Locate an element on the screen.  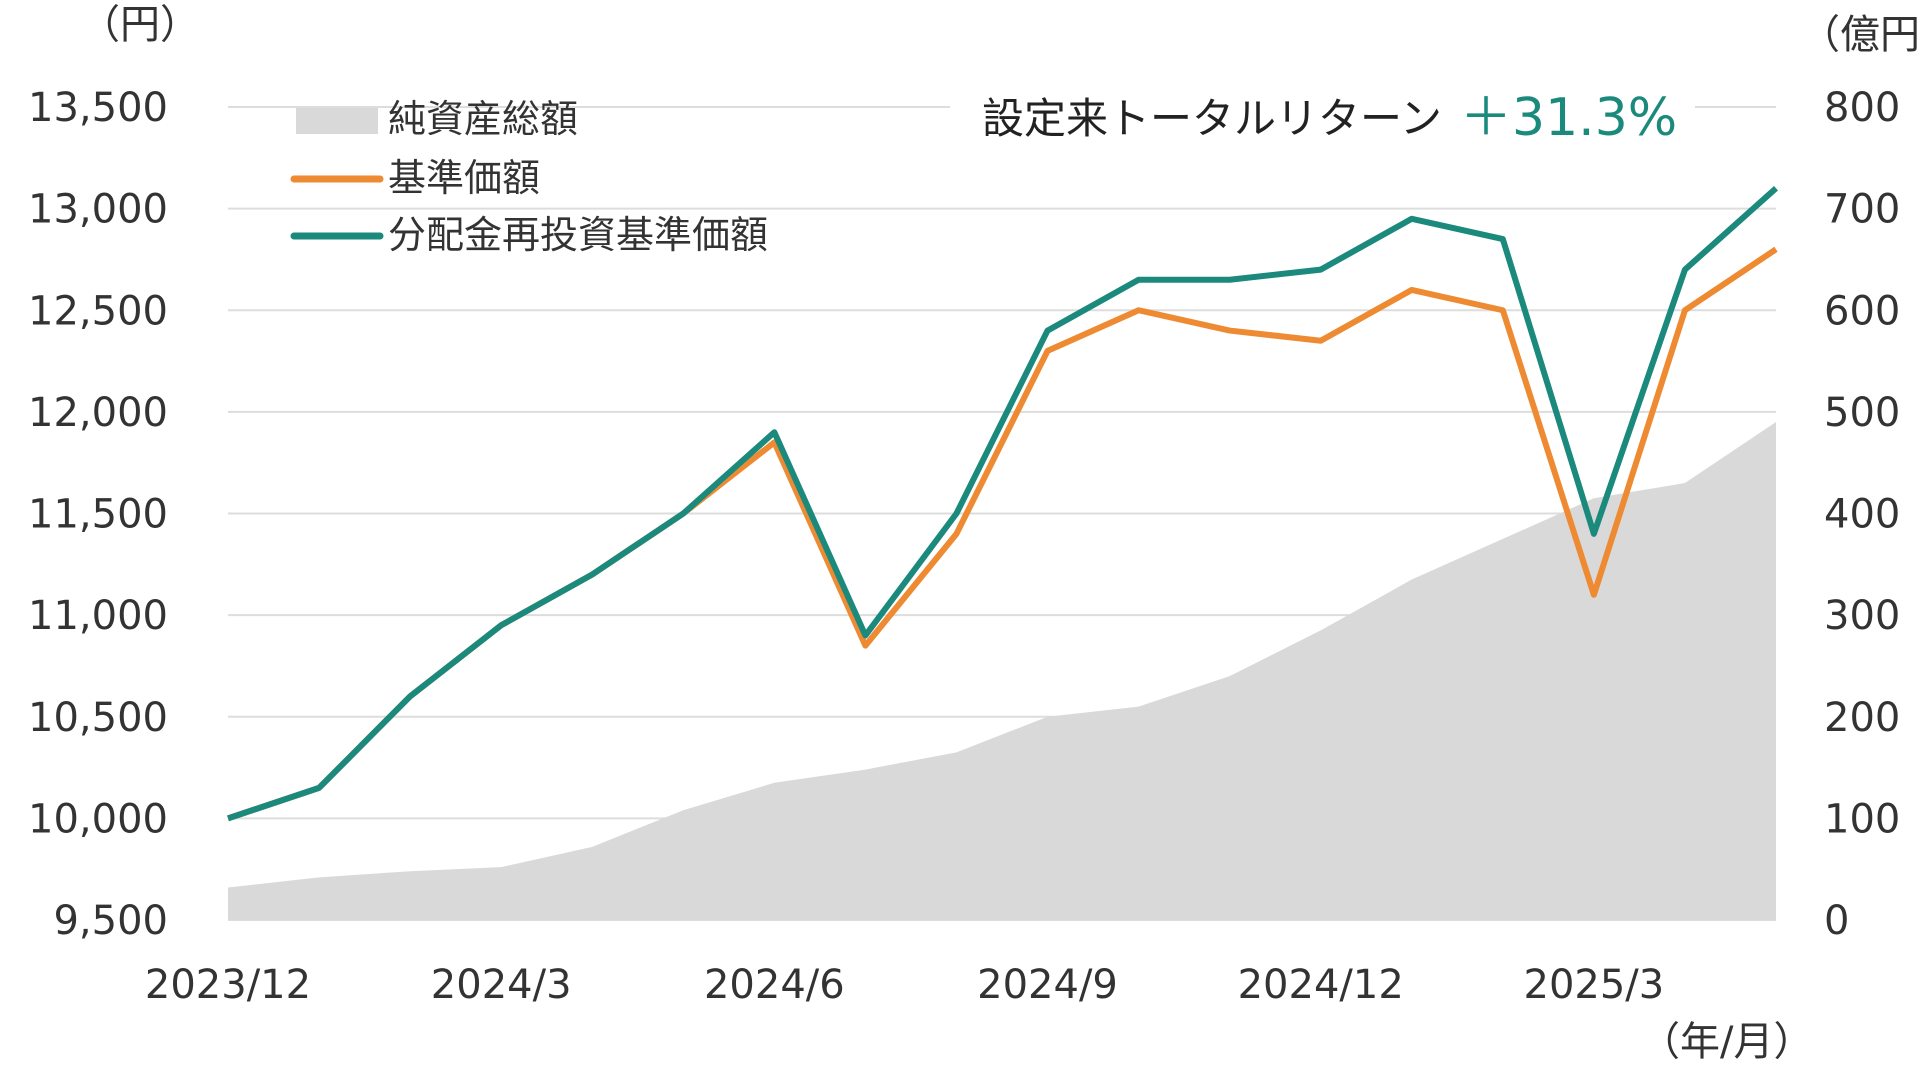
x-tick-label: 2024/9 is located at coordinates (1047, 985).